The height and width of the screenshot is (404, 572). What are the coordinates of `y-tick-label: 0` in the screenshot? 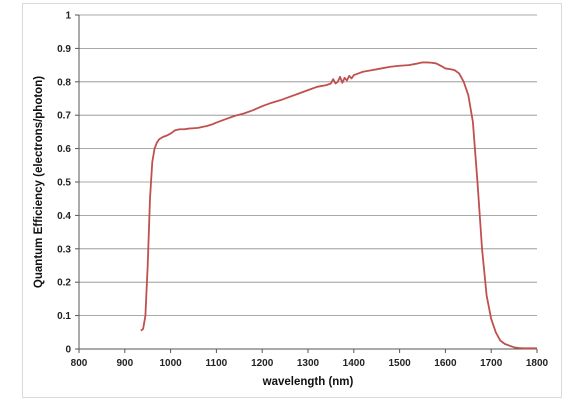 It's located at (68, 350).